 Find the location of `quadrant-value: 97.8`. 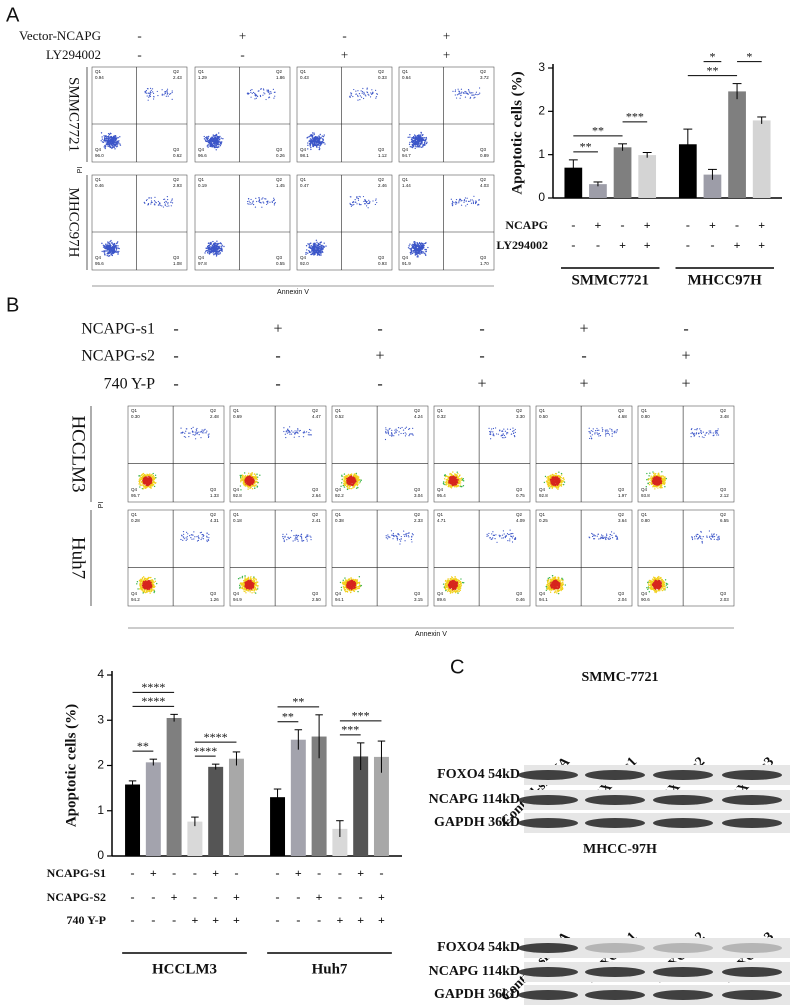

quadrant-value: 97.8 is located at coordinates (202, 263).